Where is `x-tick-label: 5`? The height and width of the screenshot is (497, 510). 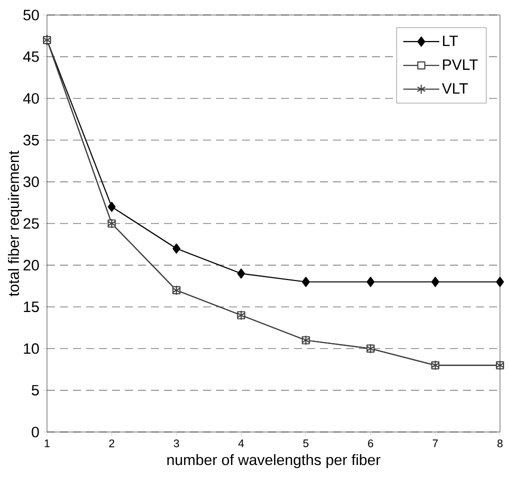
x-tick-label: 5 is located at coordinates (305, 444).